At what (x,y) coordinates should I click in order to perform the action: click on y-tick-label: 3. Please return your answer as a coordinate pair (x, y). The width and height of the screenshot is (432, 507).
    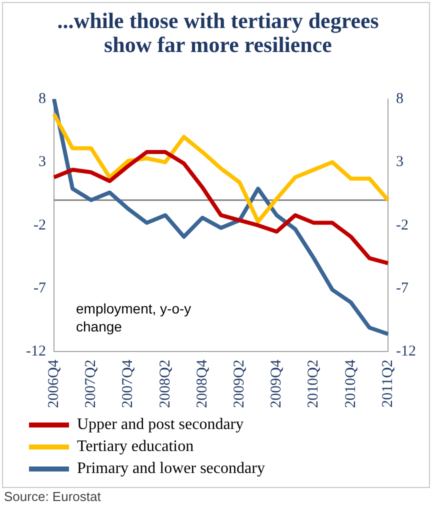
    Looking at the image, I should click on (42, 162).